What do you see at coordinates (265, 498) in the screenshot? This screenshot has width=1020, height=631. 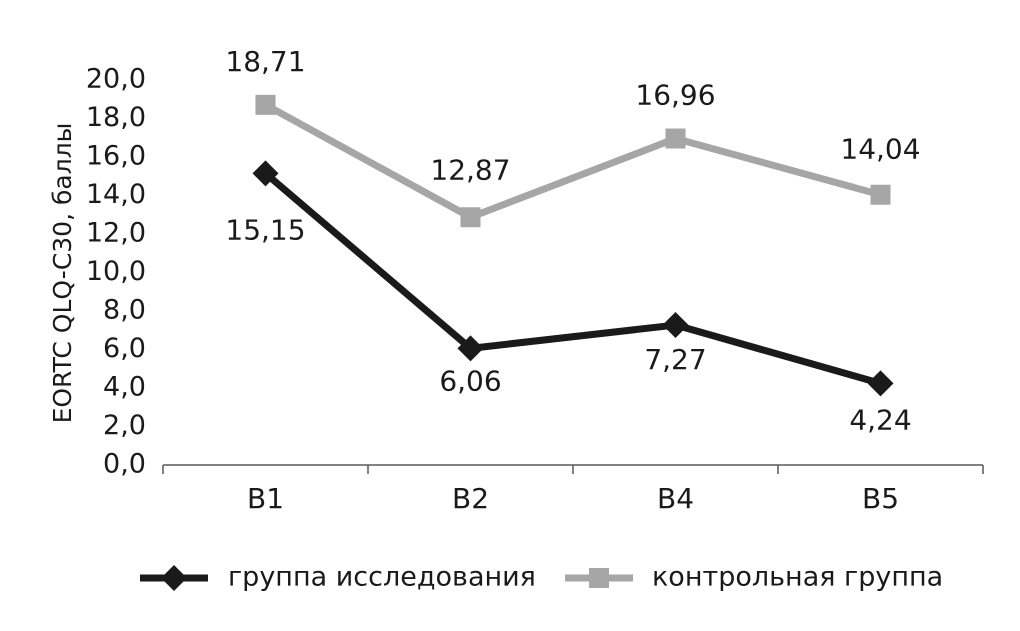 I see `x-tick-label: B1` at bounding box center [265, 498].